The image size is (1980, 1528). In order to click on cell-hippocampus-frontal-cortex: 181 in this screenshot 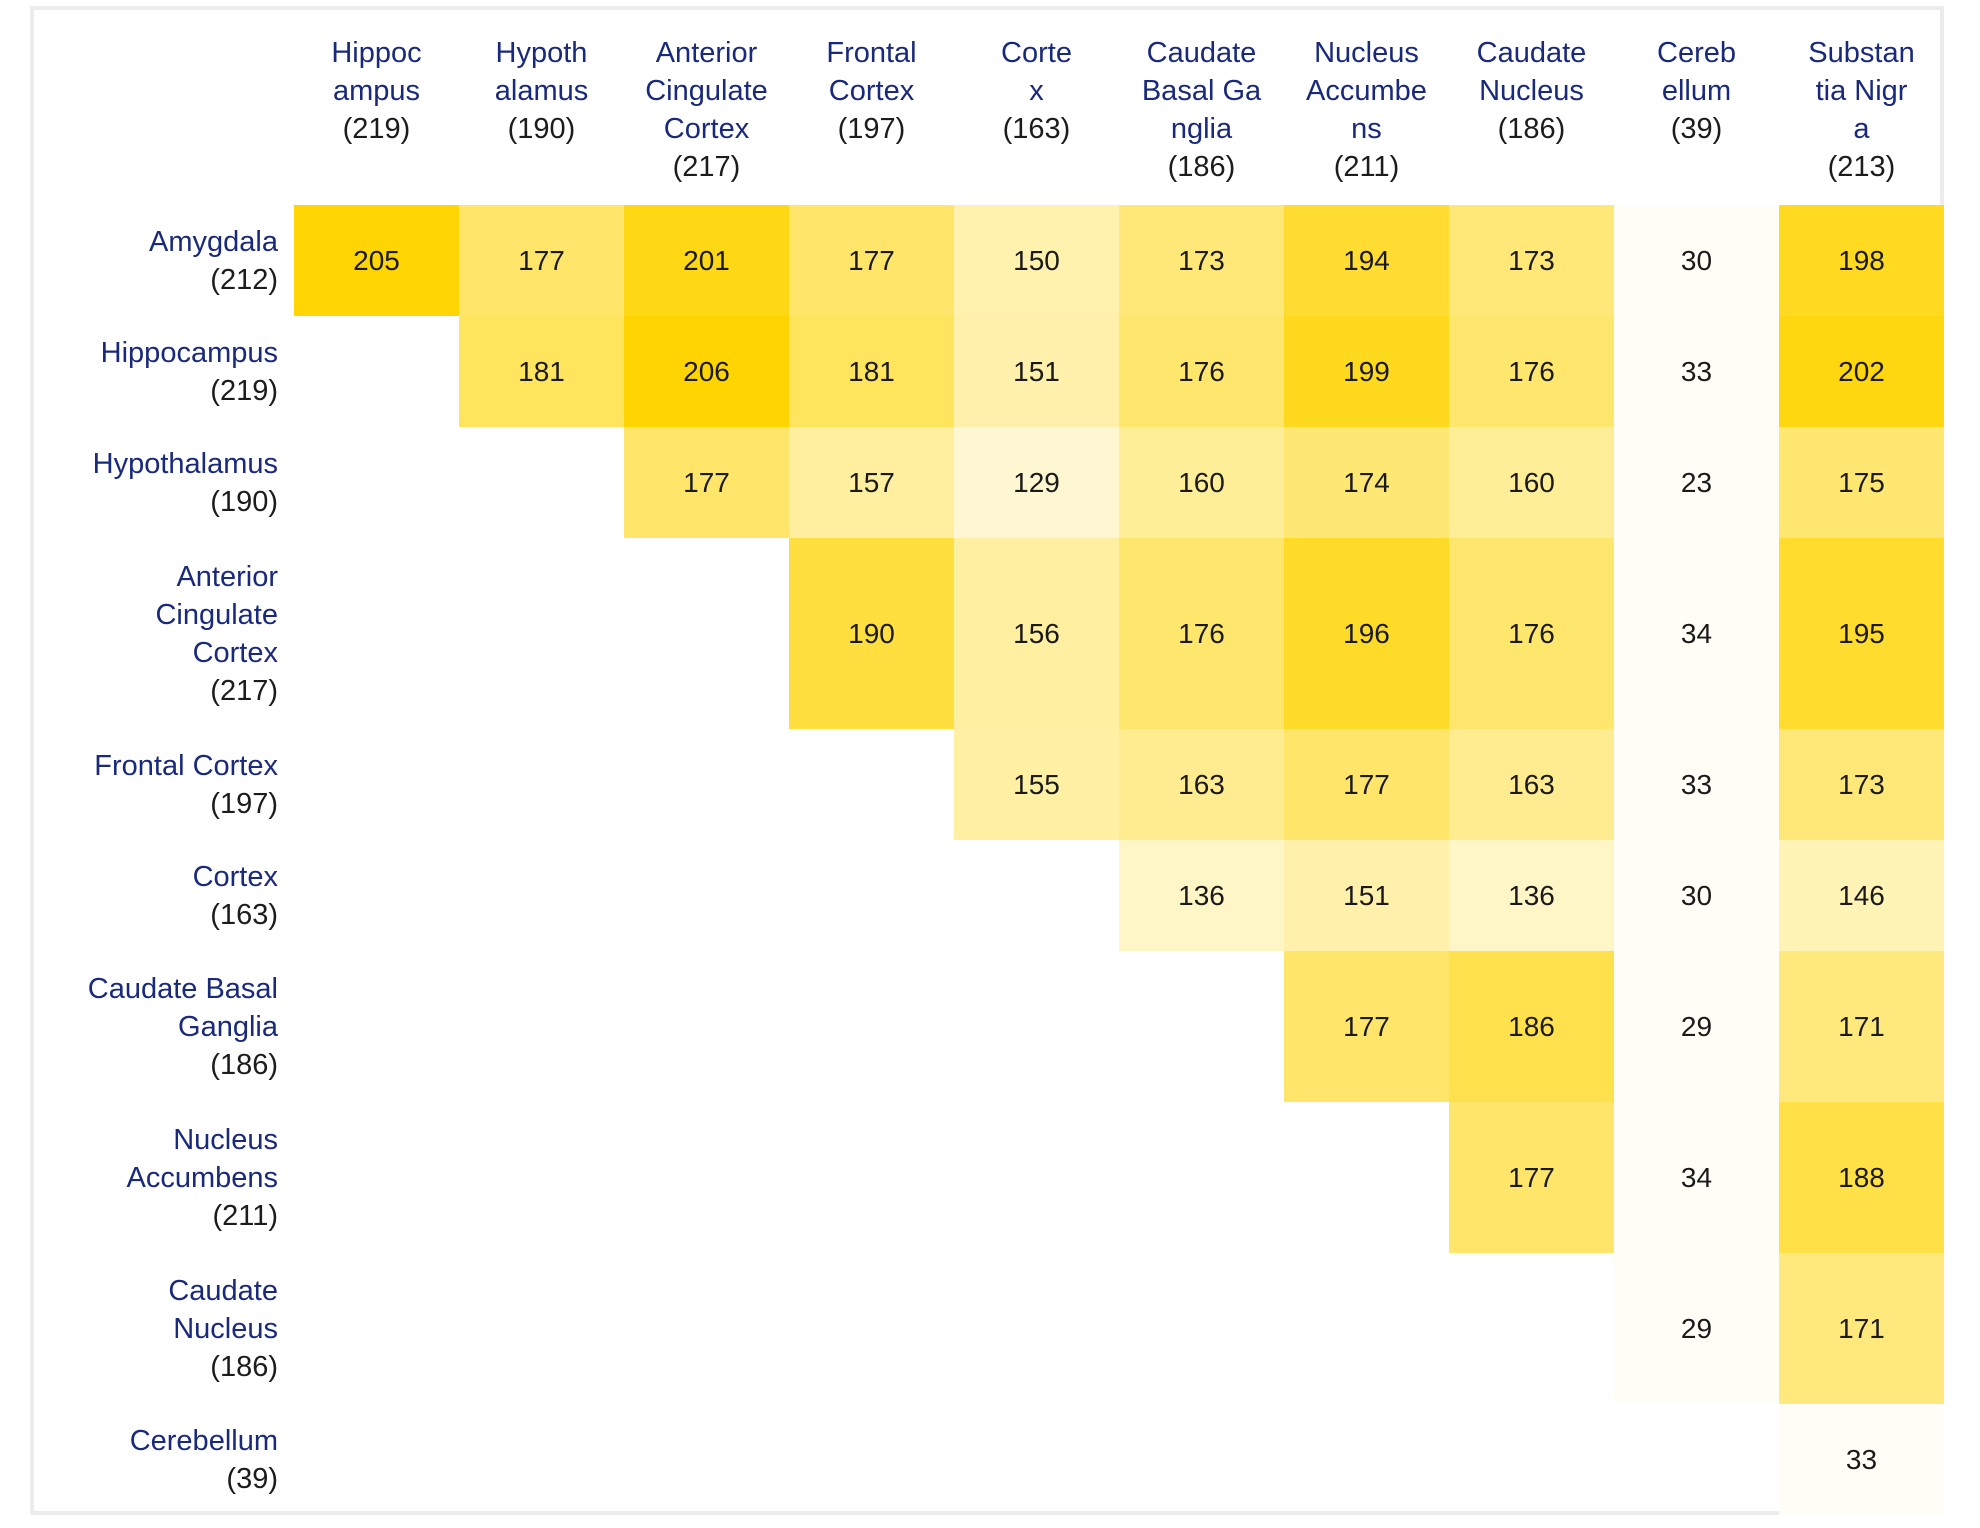, I will do `click(871, 371)`.